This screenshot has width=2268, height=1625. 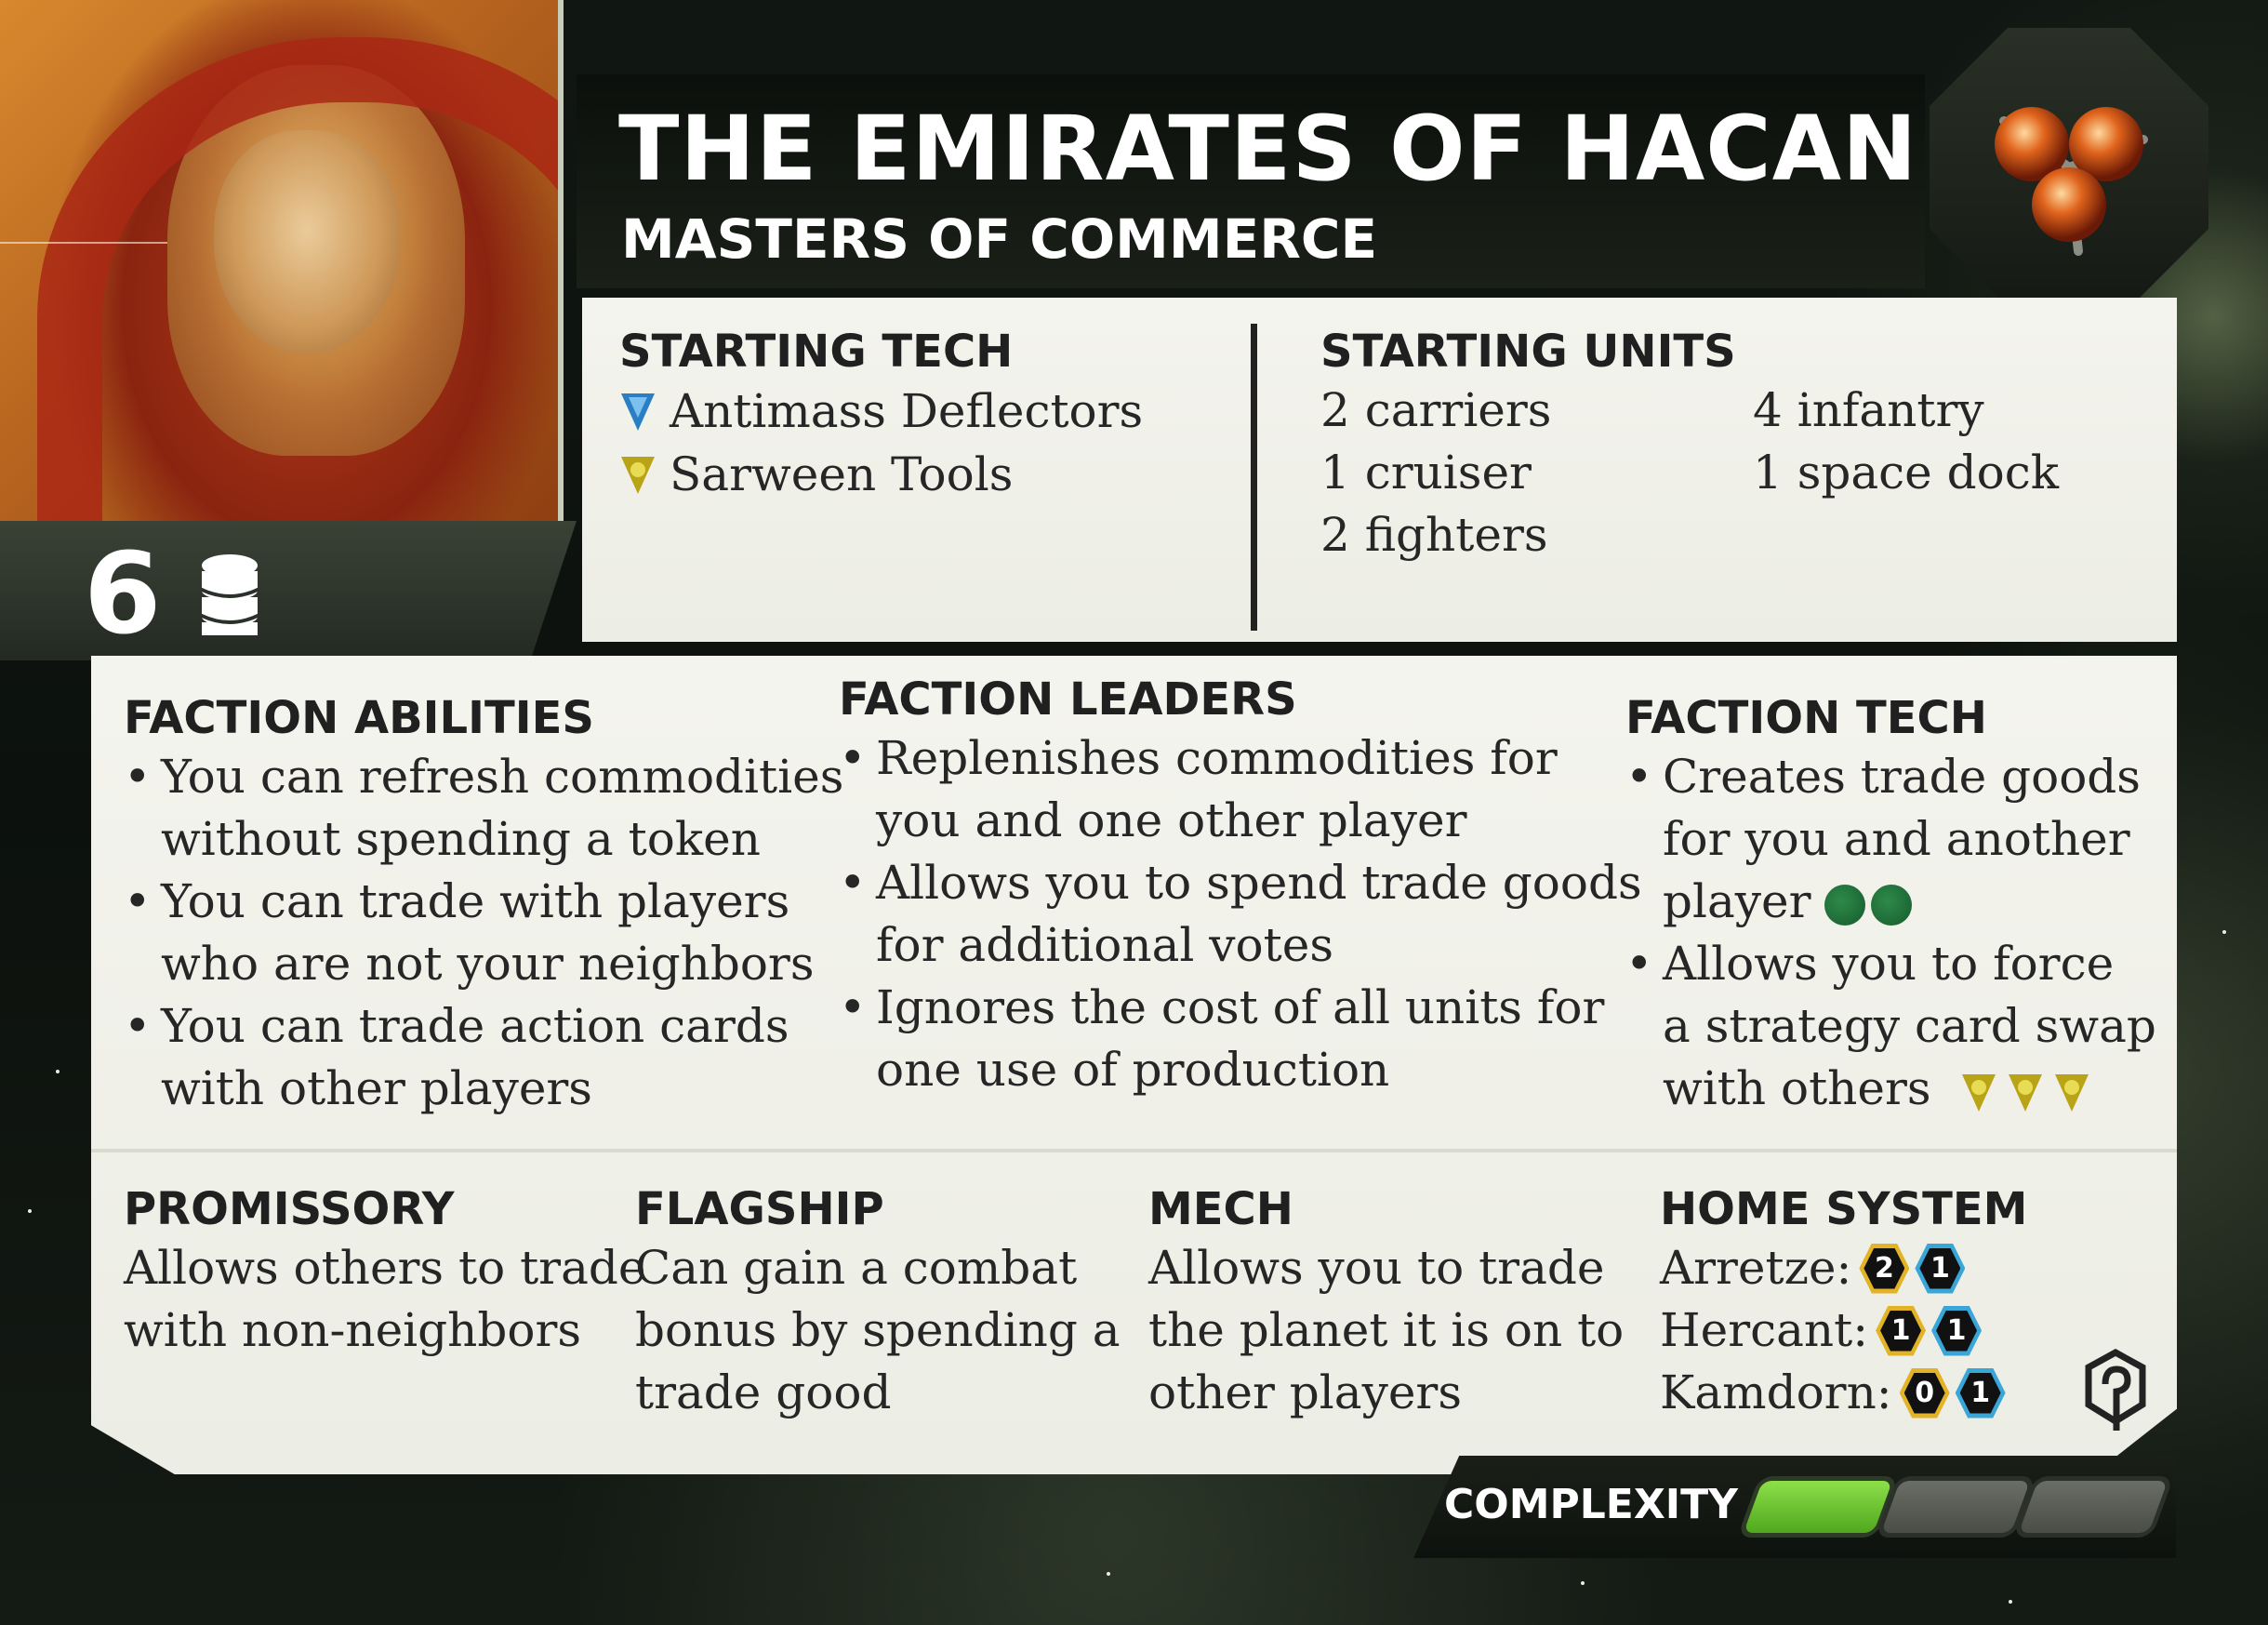 I want to click on faction-symbol-frame, so click(x=2069, y=167).